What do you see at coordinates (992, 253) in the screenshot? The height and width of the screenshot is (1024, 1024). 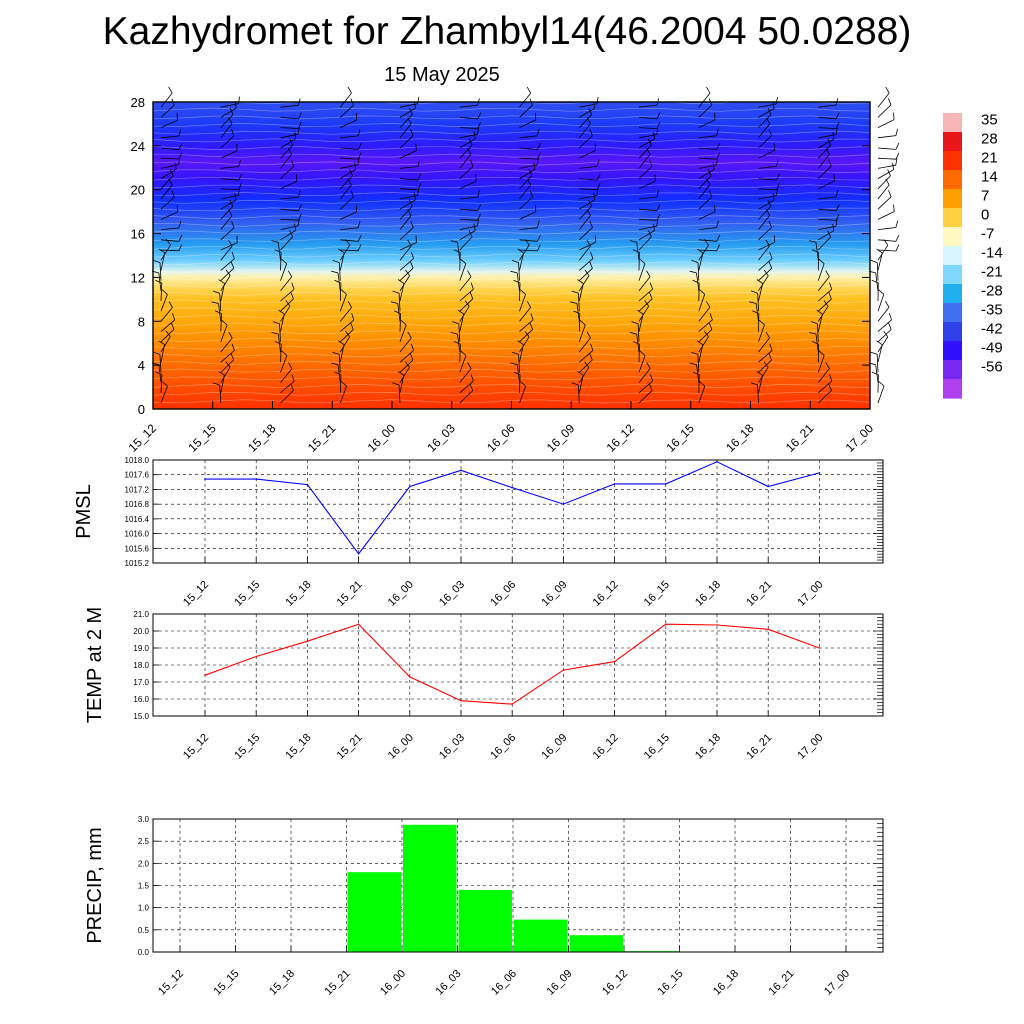 I see `colorbar-label: -14` at bounding box center [992, 253].